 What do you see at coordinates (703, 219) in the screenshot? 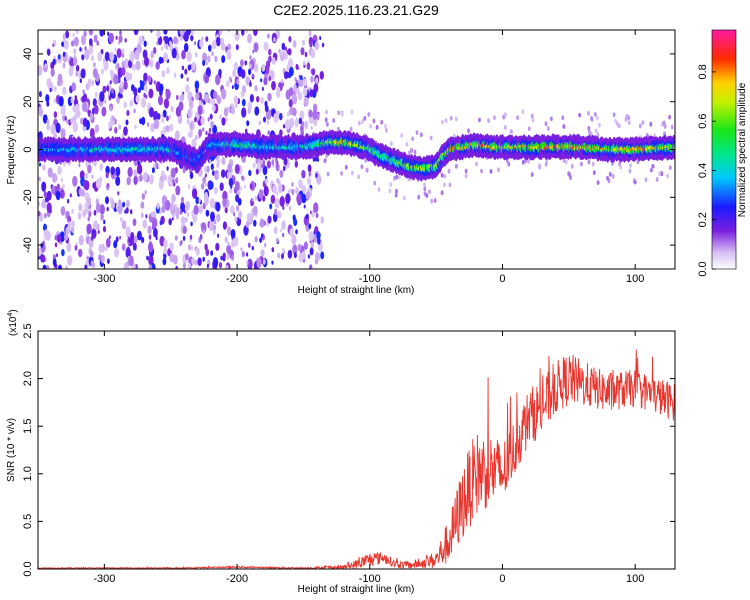
I see `colorbar-tick-label: 0.2` at bounding box center [703, 219].